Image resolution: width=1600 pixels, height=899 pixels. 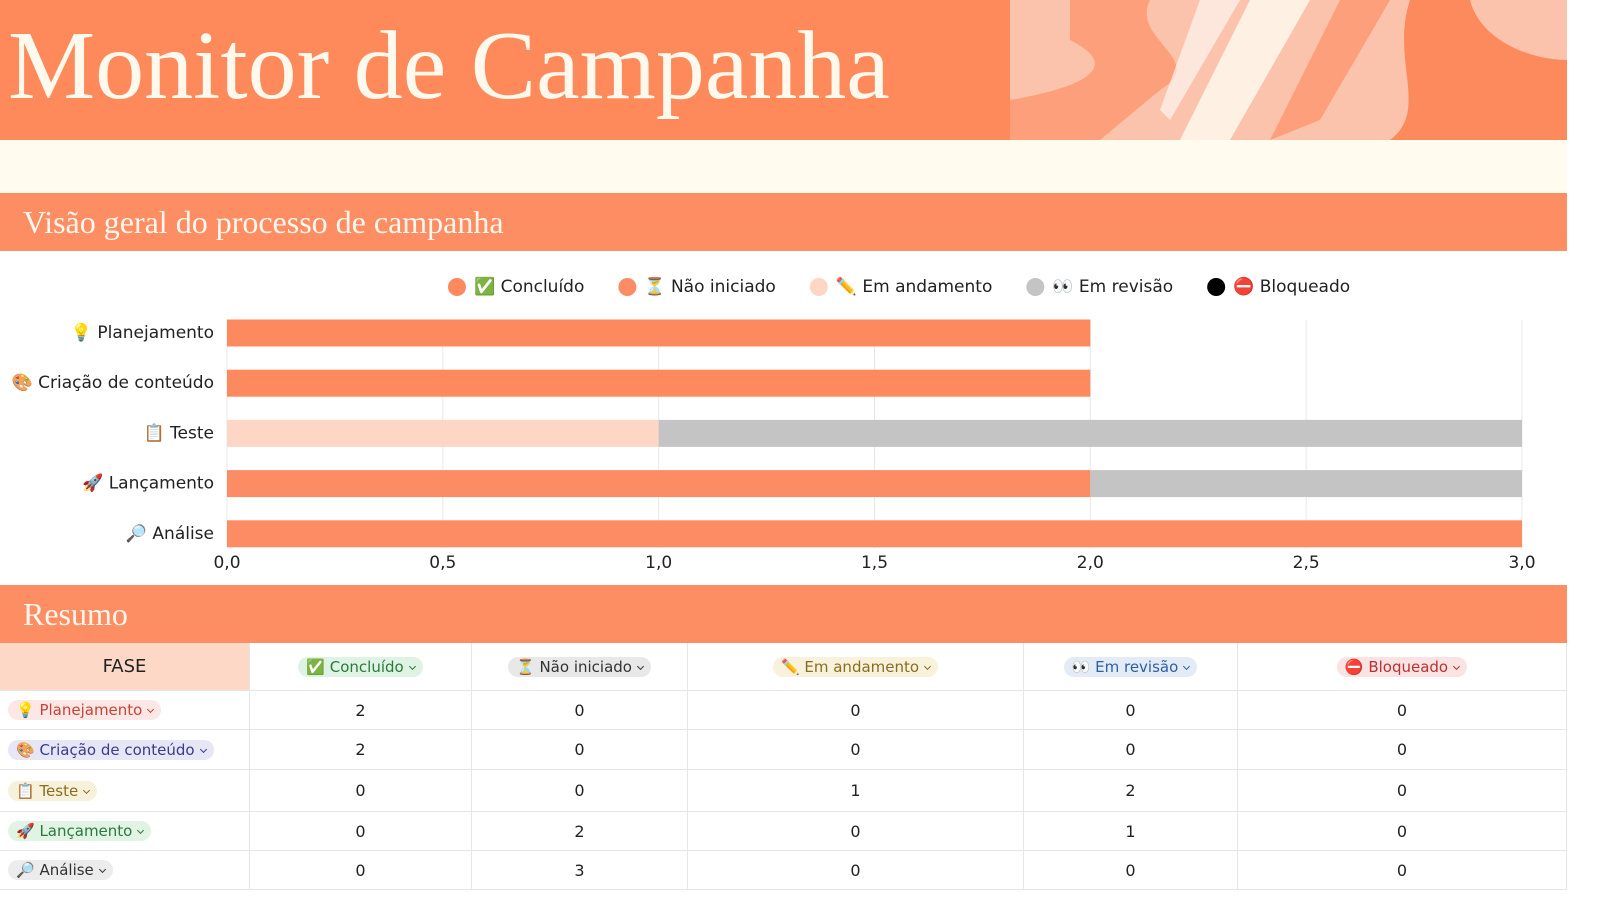 What do you see at coordinates (1291, 286) in the screenshot?
I see `legend-label: ⛔ Bloqueado` at bounding box center [1291, 286].